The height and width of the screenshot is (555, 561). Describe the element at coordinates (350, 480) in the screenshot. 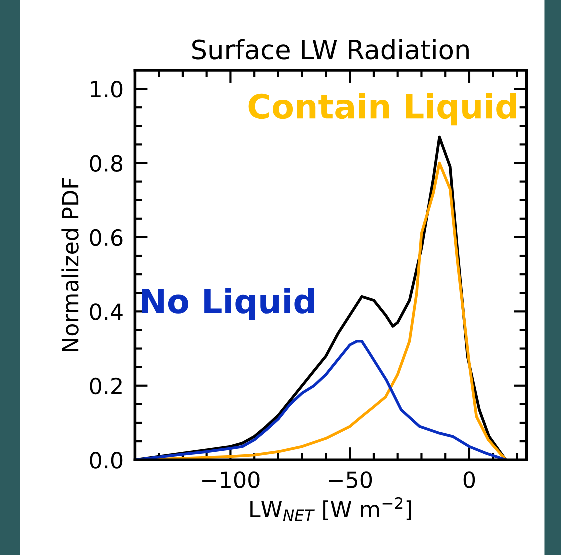

I see `x-tick-label: −50` at that location.